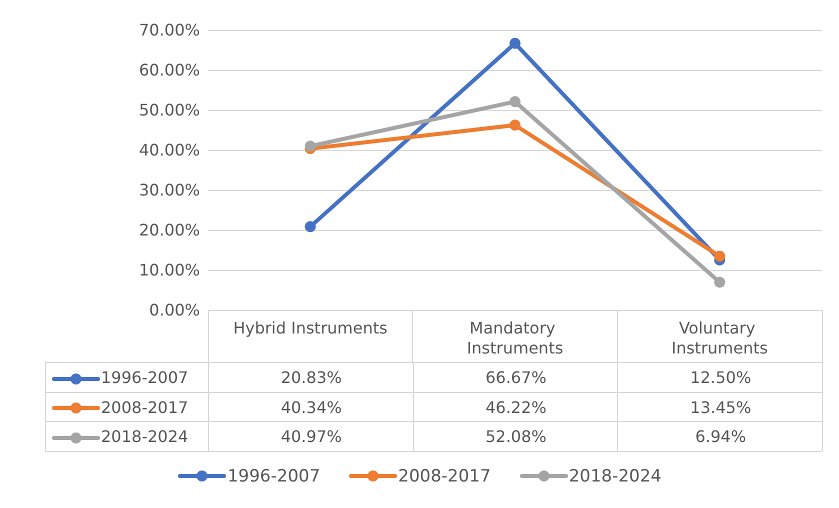 The width and height of the screenshot is (839, 508). What do you see at coordinates (720, 377) in the screenshot?
I see `data-label: 12.50%` at bounding box center [720, 377].